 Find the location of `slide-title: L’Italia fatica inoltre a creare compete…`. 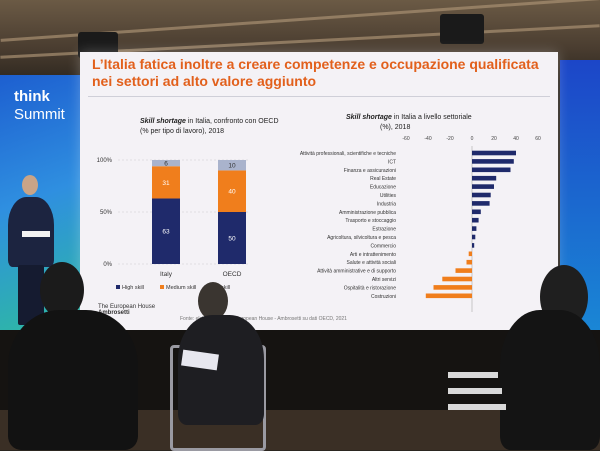

slide-title: L’Italia fatica inoltre a creare compete… is located at coordinates (315, 72).